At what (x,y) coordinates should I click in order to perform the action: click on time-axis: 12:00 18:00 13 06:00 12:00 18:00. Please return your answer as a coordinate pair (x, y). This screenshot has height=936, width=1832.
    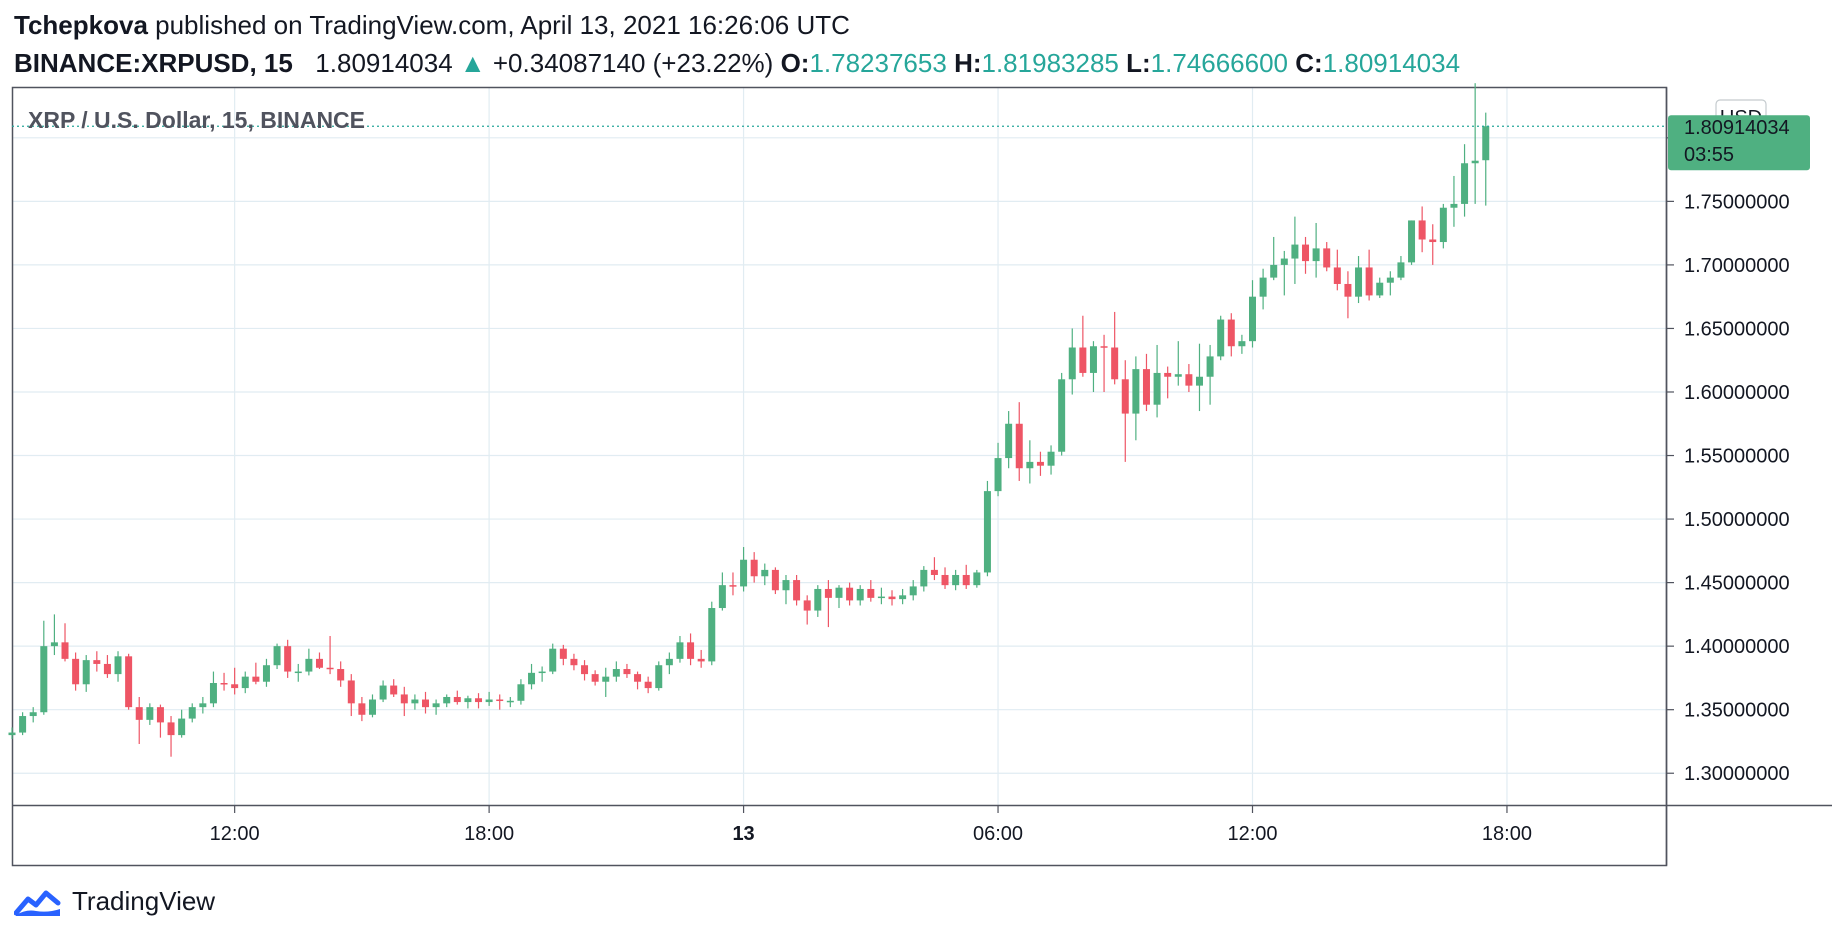
    Looking at the image, I should click on (871, 825).